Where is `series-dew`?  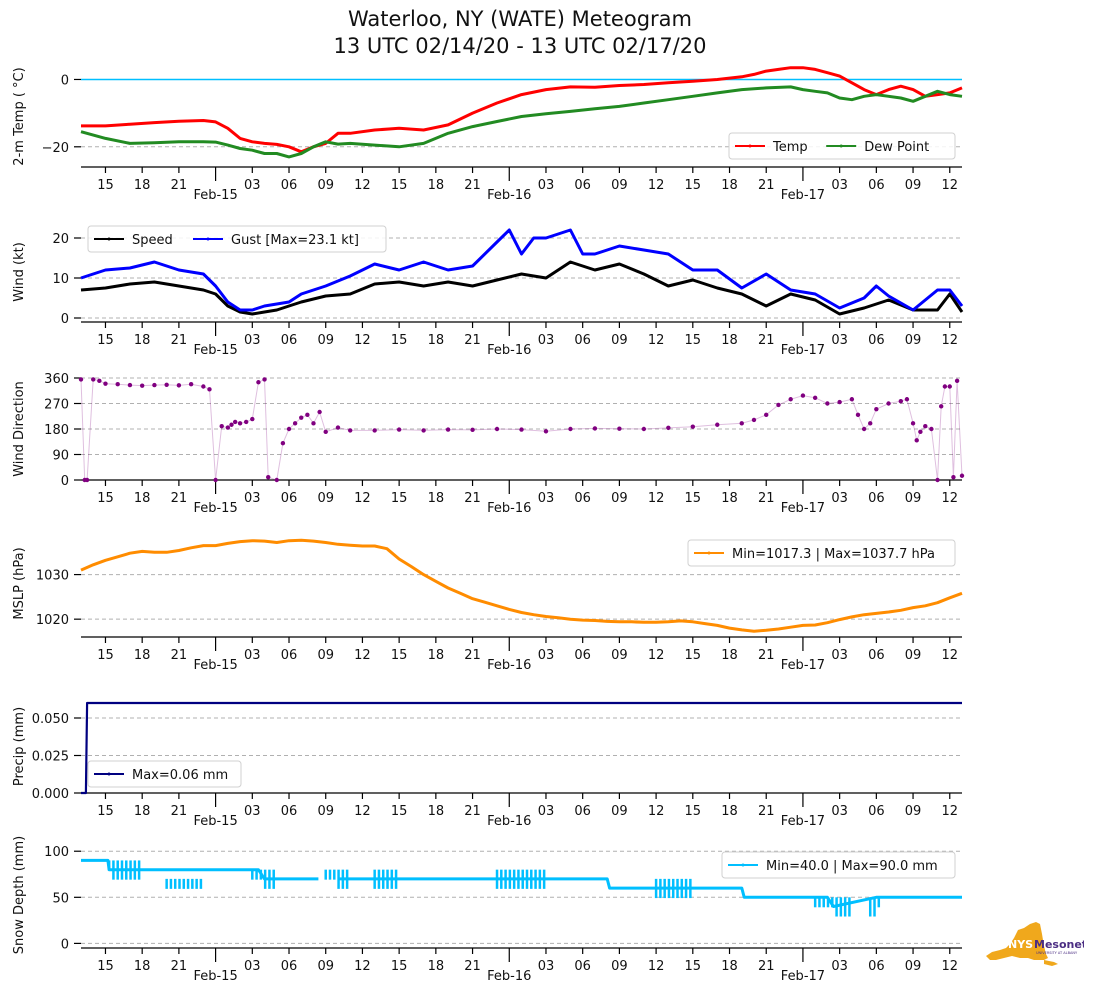 series-dew is located at coordinates (521, 122).